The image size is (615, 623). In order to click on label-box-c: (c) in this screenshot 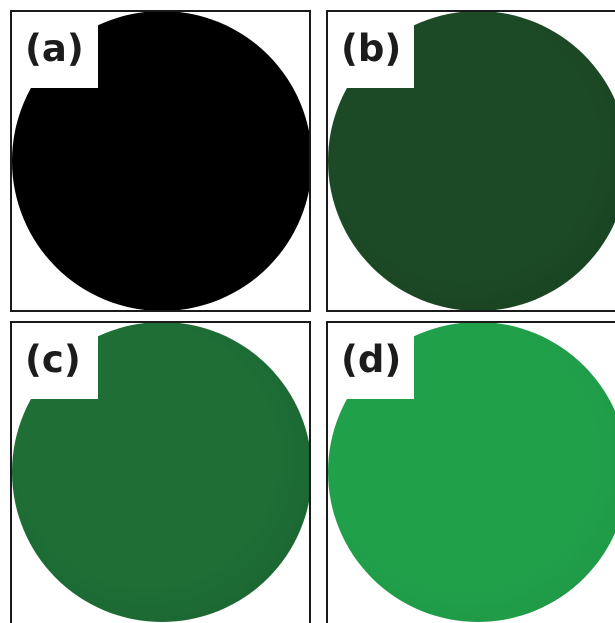, I will do `click(55, 361)`.